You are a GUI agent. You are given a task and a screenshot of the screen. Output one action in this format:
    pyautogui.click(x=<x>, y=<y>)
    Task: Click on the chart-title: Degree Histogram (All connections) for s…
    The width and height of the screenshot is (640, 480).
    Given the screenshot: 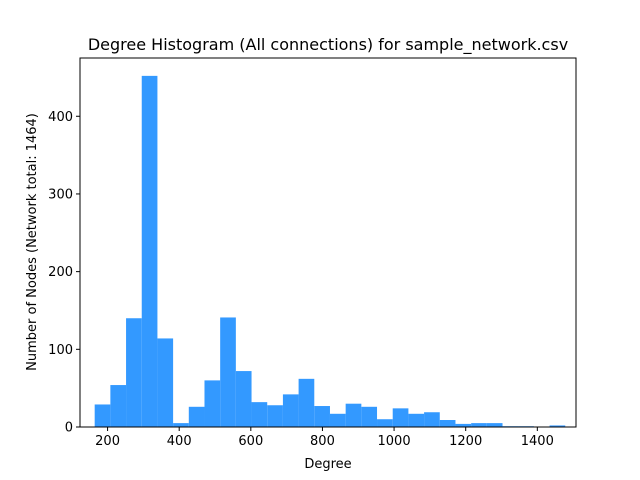 What is the action you would take?
    pyautogui.click(x=328, y=45)
    